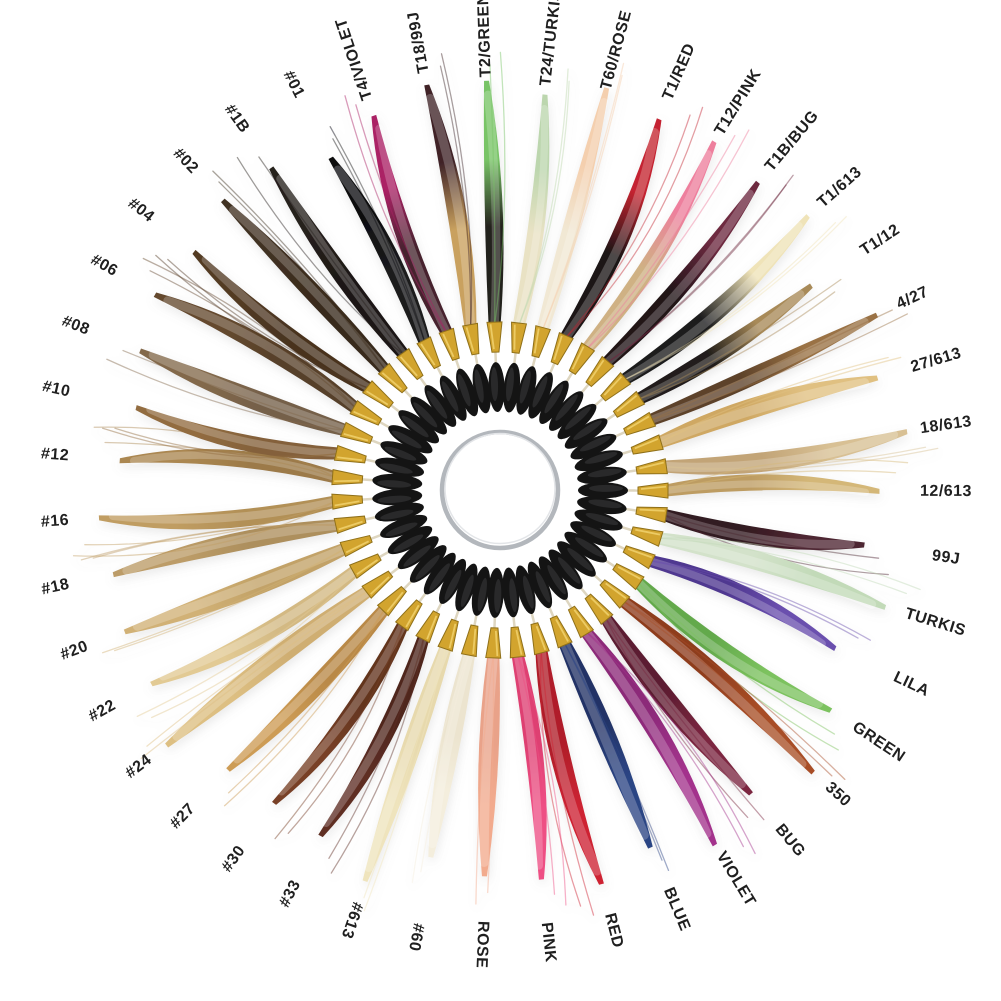  I want to click on swatch-label: T1/12, so click(880, 240).